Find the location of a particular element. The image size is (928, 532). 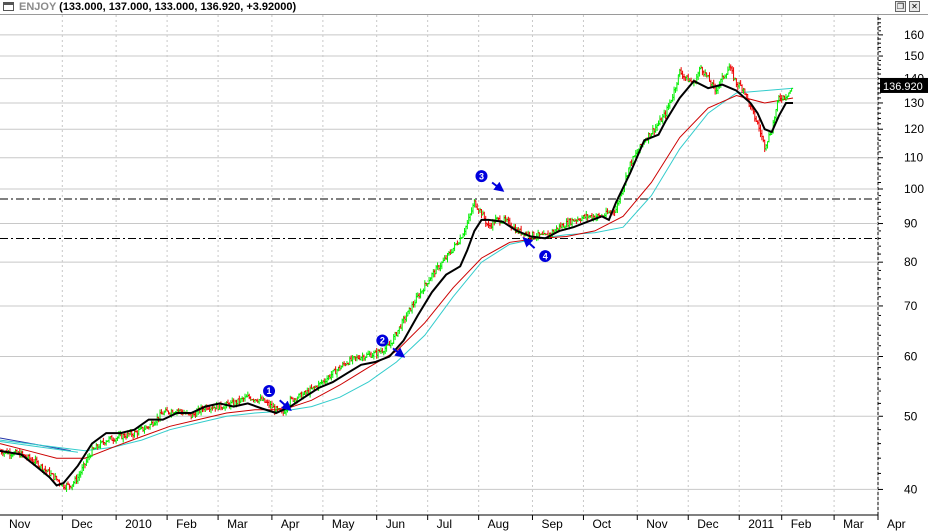

x-tick-label: Oct is located at coordinates (601, 524).